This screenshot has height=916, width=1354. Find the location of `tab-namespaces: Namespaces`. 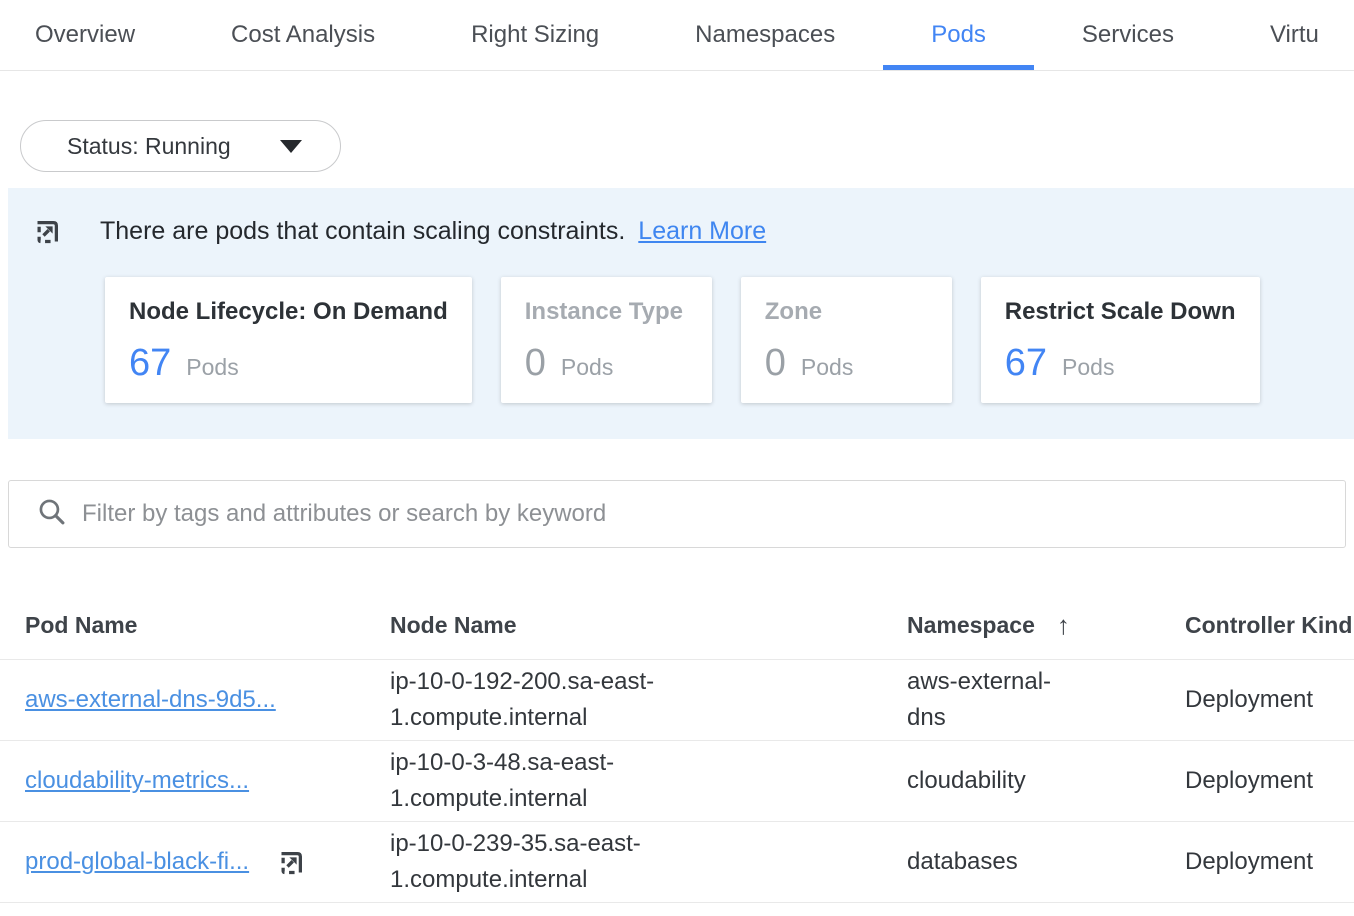

tab-namespaces: Namespaces is located at coordinates (765, 35).